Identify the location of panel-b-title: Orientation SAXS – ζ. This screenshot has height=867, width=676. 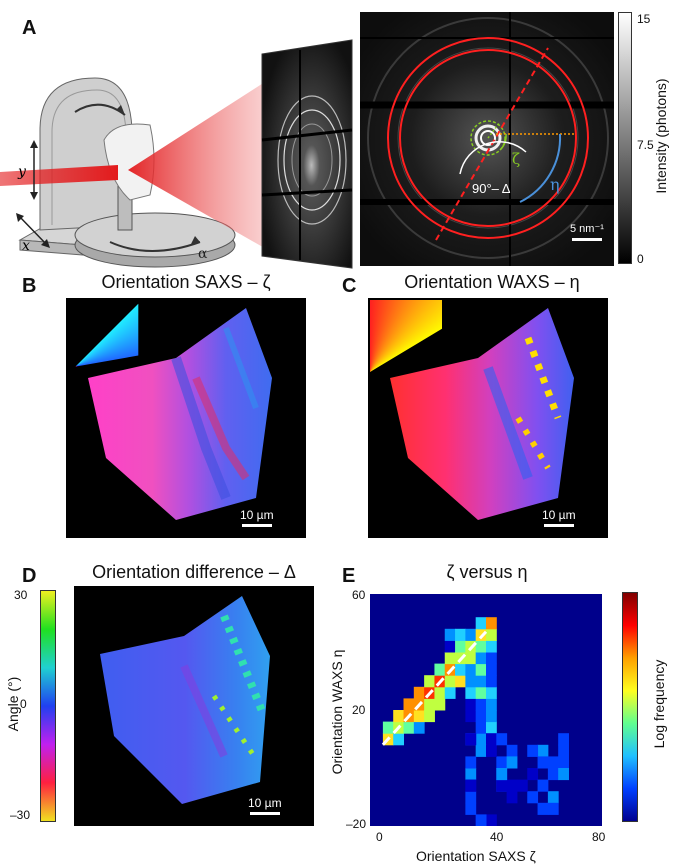
(186, 282).